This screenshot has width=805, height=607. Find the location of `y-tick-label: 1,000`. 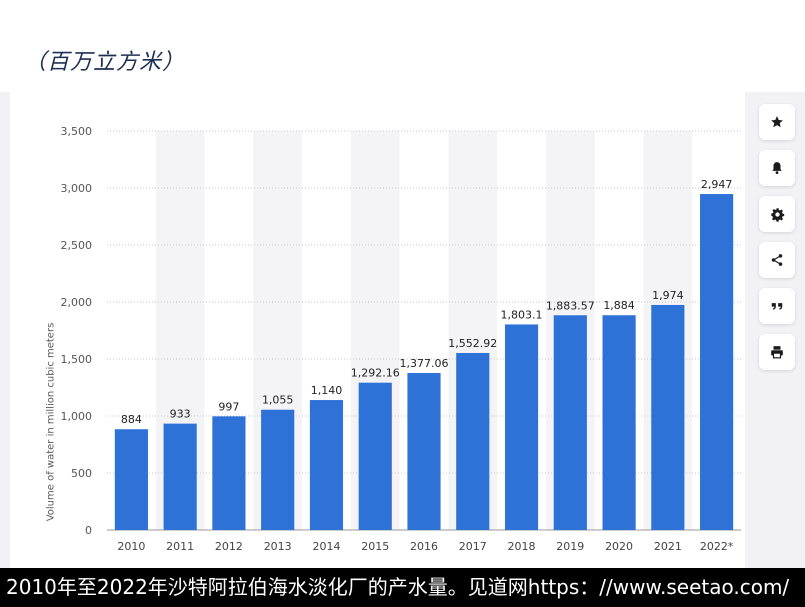

y-tick-label: 1,000 is located at coordinates (77, 416).